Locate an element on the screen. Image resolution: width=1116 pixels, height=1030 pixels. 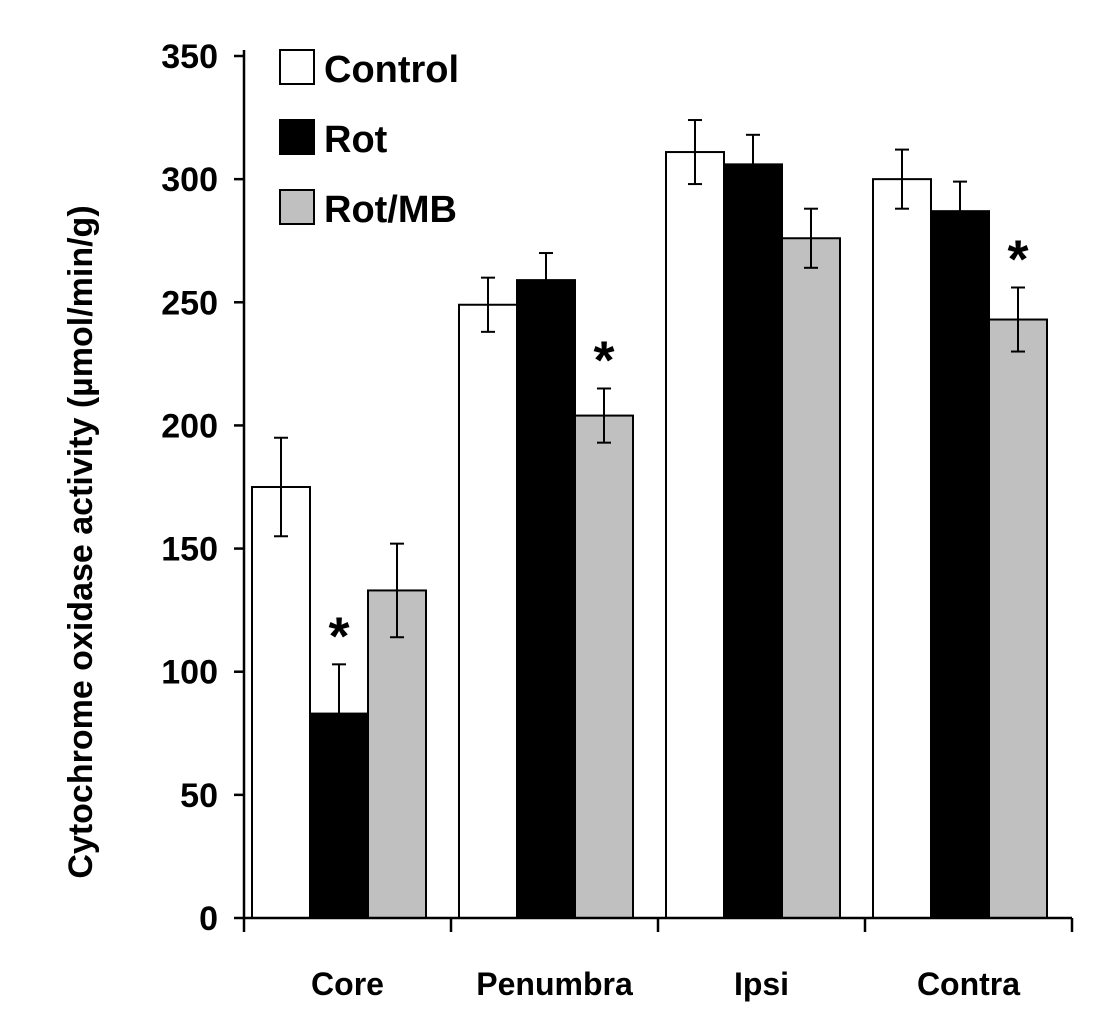
x-tick-label: Contra is located at coordinates (968, 984).